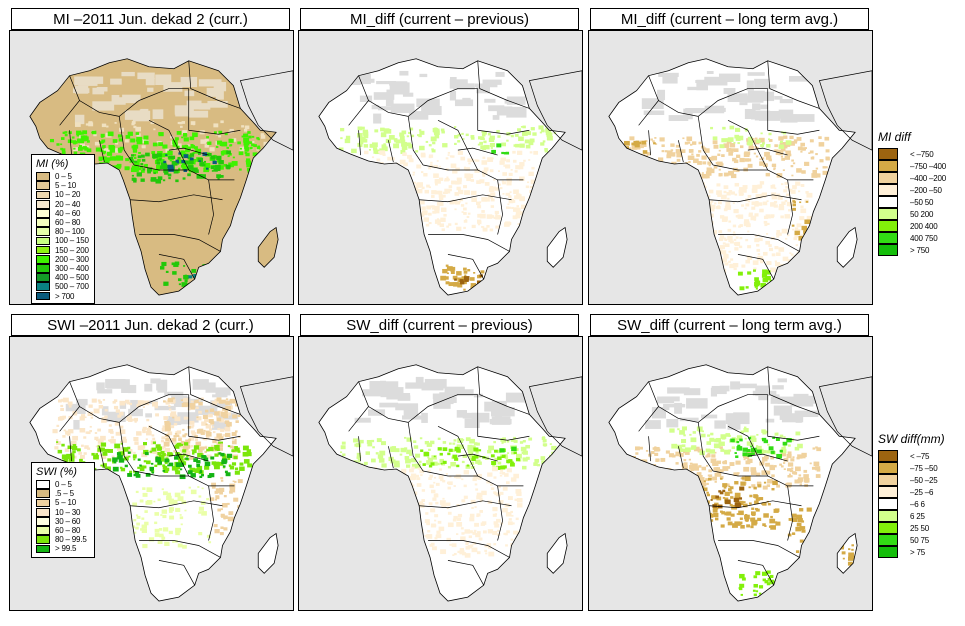  I want to click on legend-label: 5 – 10, so click(66, 503).